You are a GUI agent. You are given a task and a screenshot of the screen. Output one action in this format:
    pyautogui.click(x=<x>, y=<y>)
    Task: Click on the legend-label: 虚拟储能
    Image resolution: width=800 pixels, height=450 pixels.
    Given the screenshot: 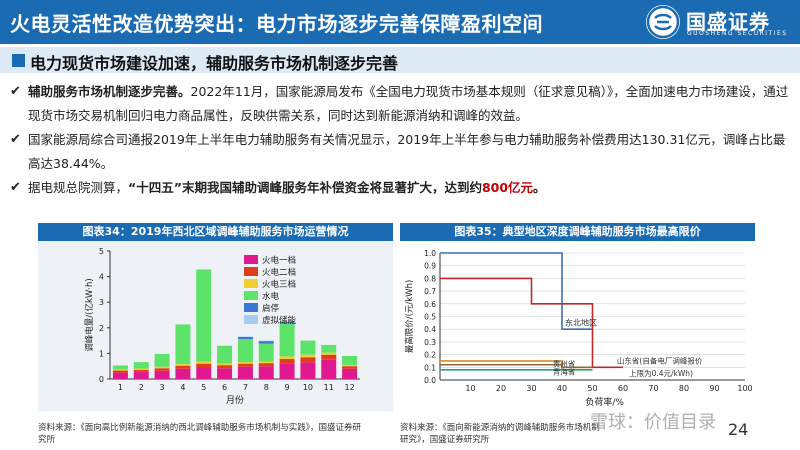 What is the action you would take?
    pyautogui.click(x=279, y=320)
    